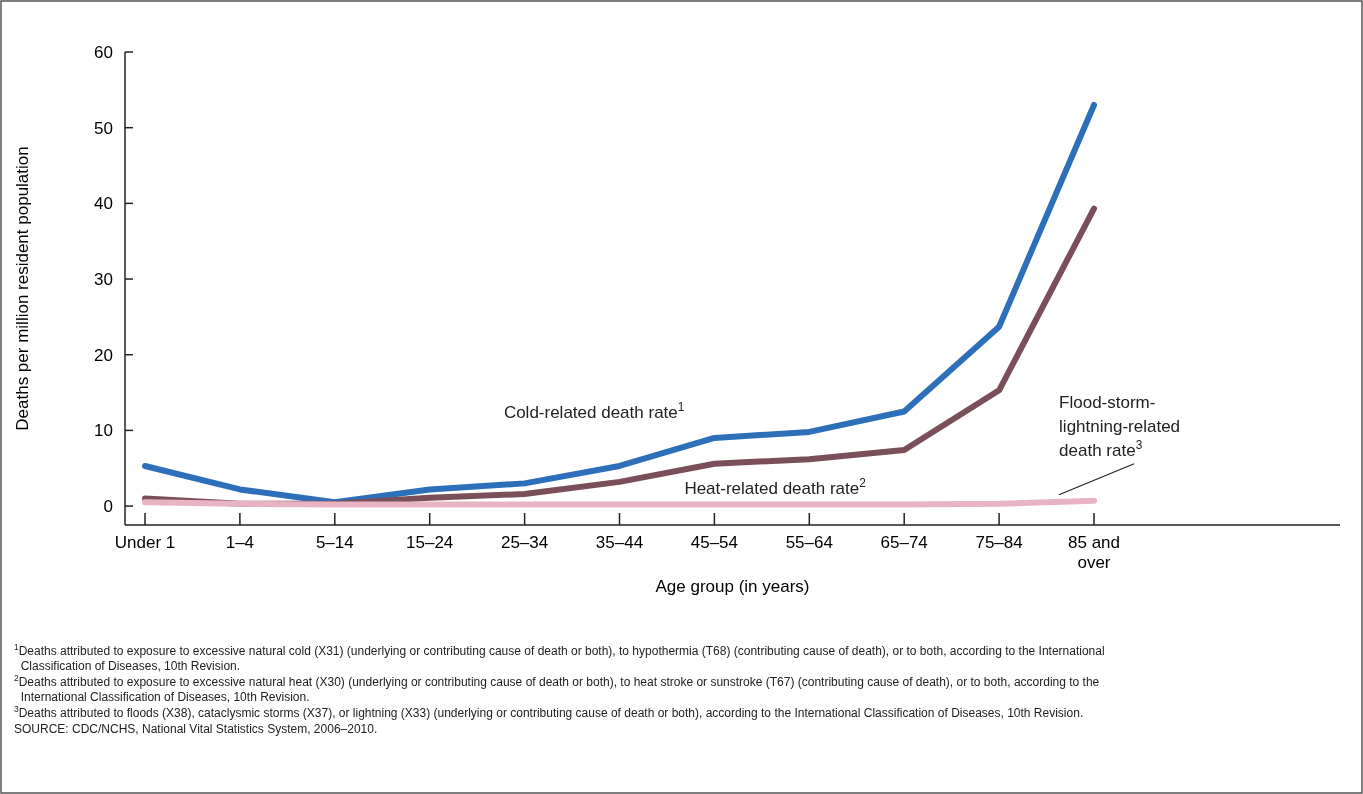  I want to click on x-tick-label: 25–34, so click(524, 542).